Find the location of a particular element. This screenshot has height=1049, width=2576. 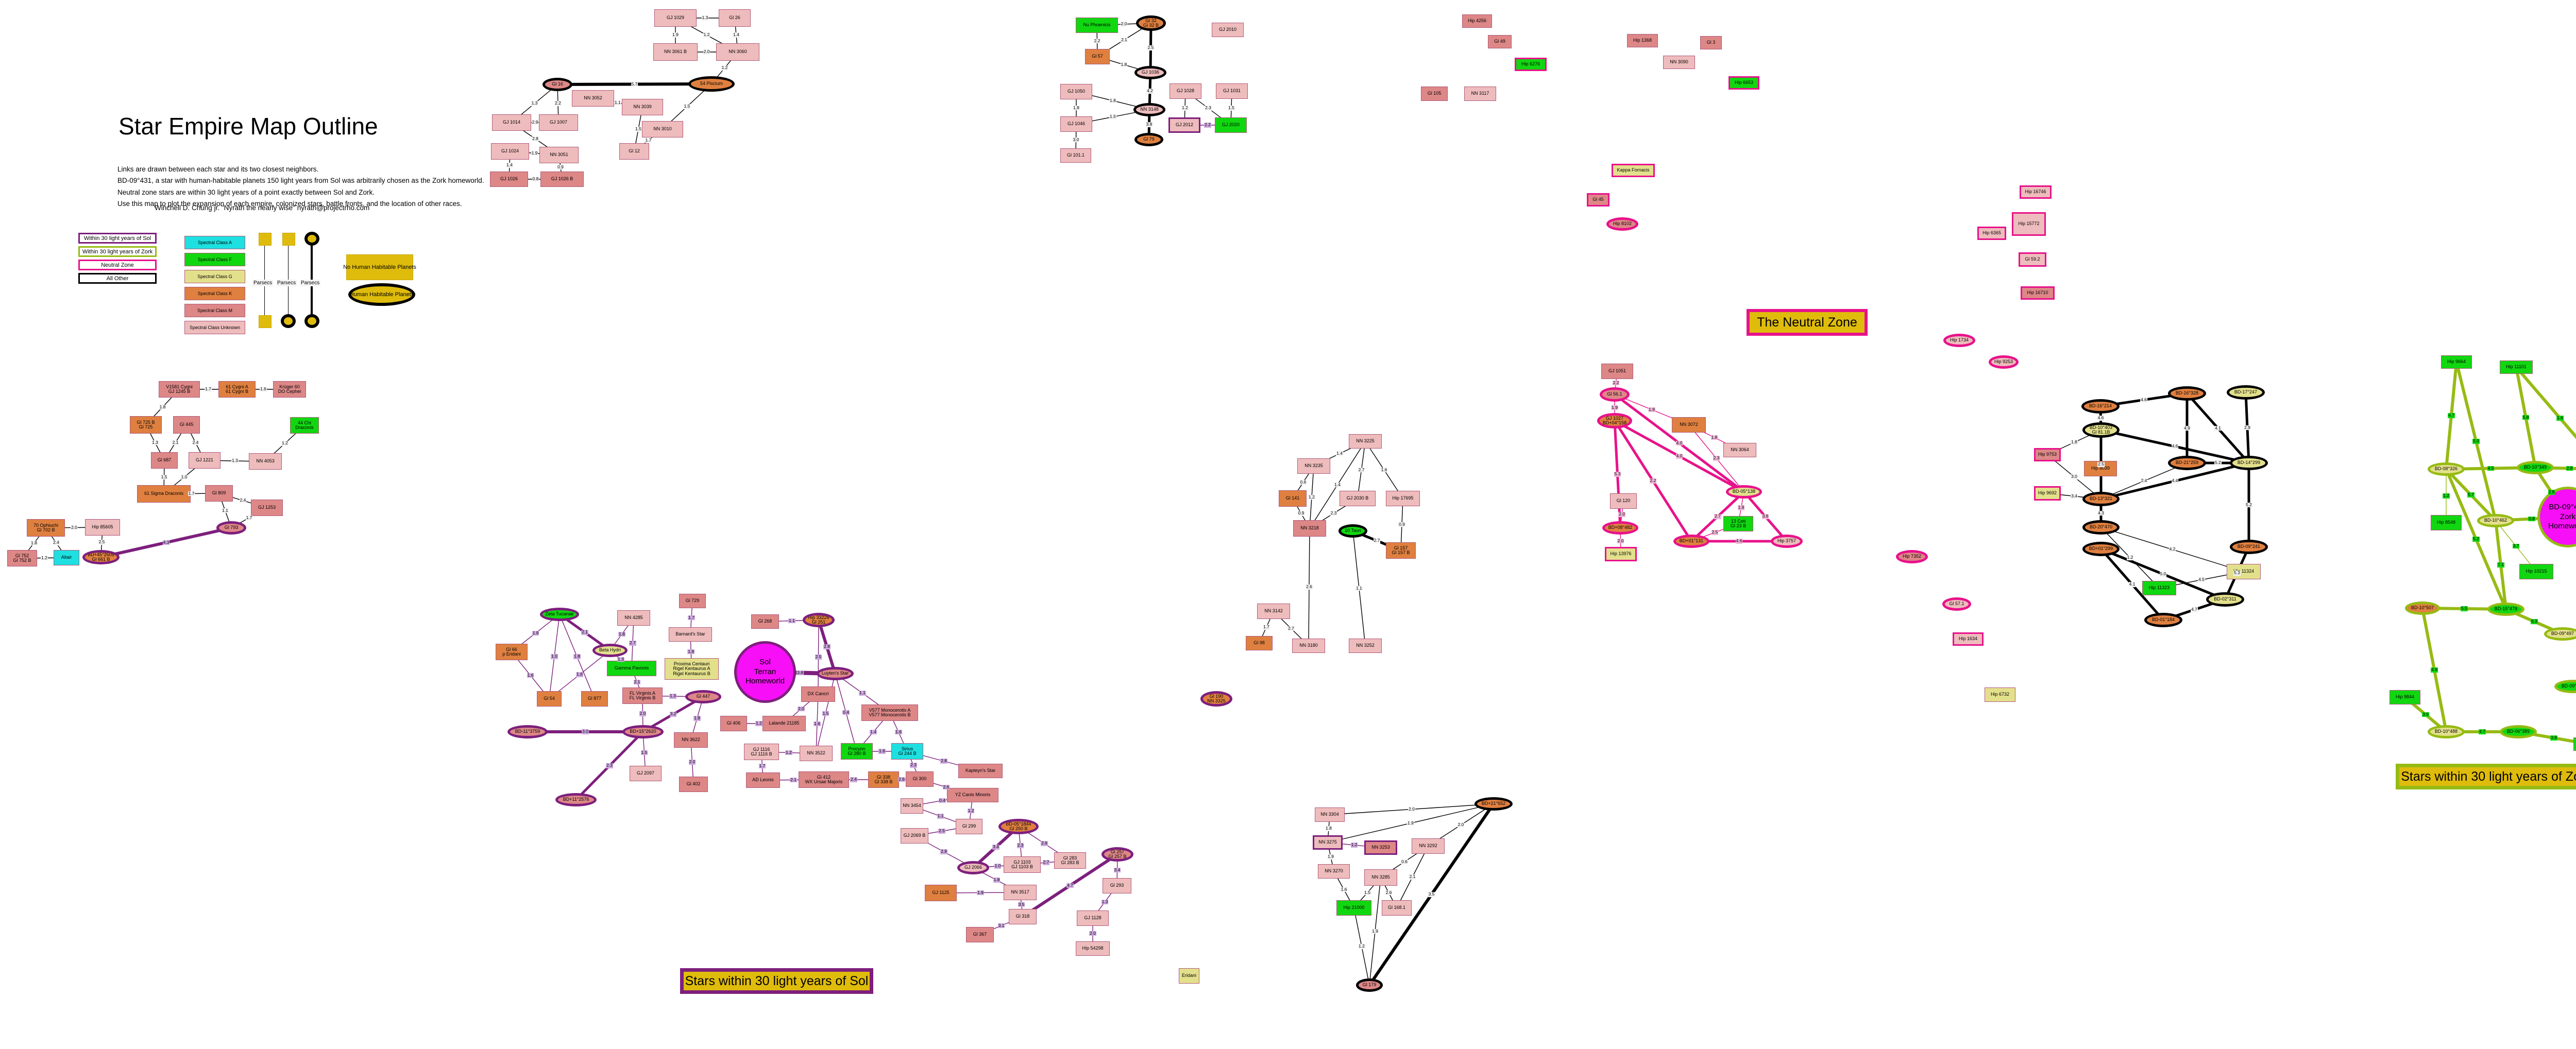

star-node: Gamma Pavonis is located at coordinates (631, 668).